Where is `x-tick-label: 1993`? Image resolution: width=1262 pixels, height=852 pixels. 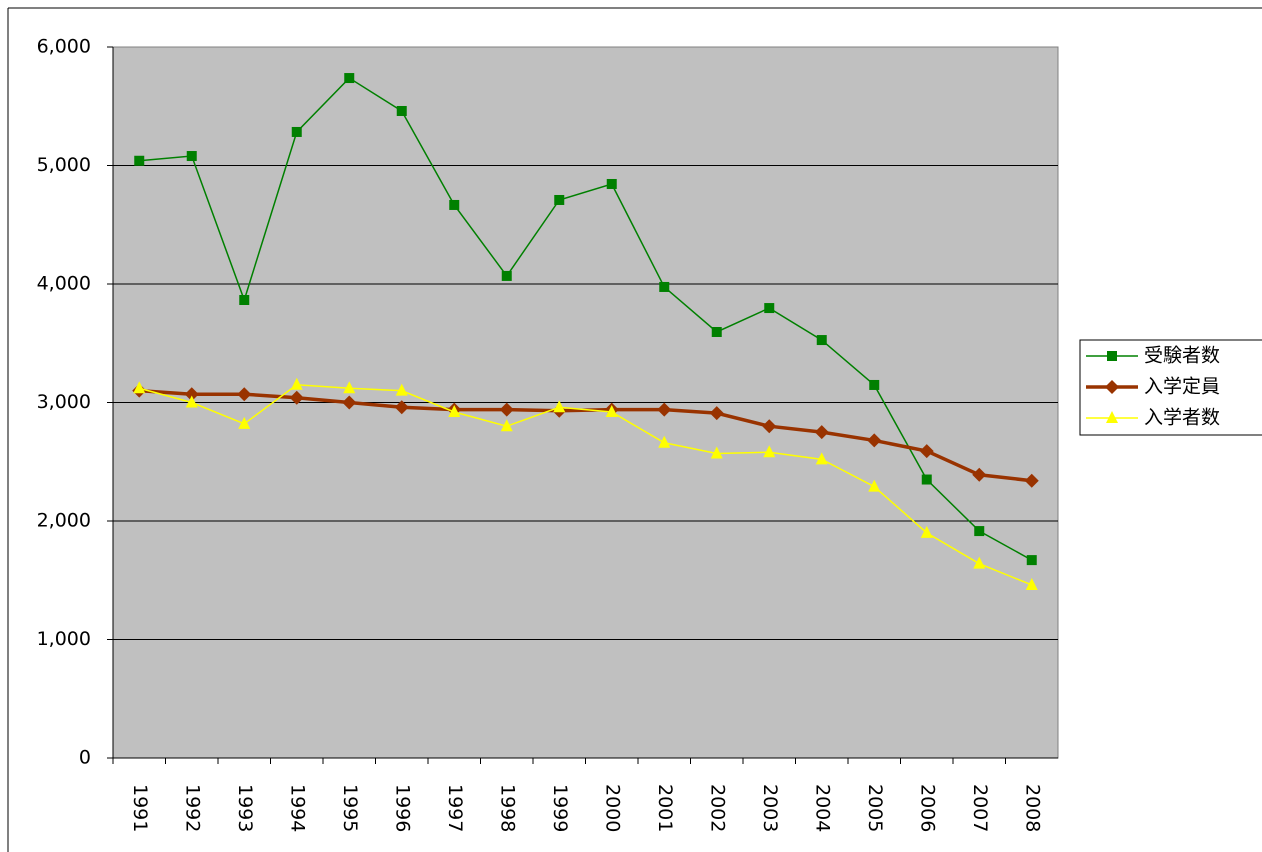
x-tick-label: 1993 is located at coordinates (245, 808).